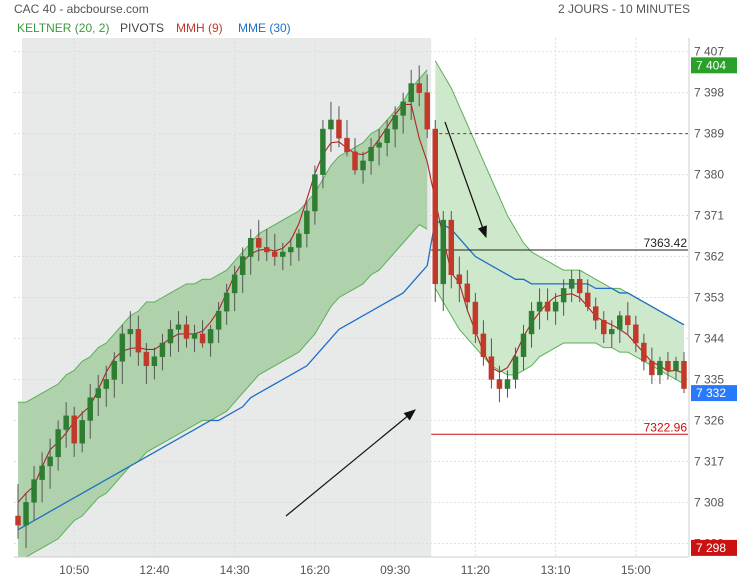 The image size is (739, 585). Describe the element at coordinates (63, 28) in the screenshot. I see `legend-keltner: KELTNER (20, 2)` at that location.